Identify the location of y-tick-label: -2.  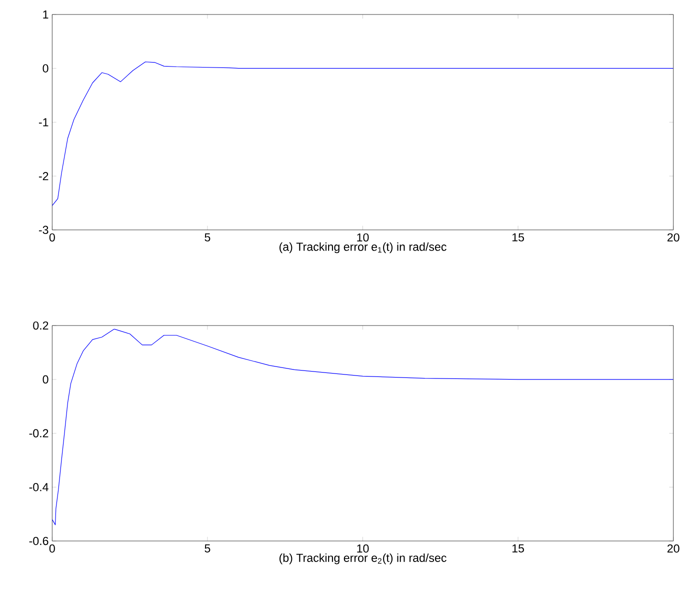
(43, 176).